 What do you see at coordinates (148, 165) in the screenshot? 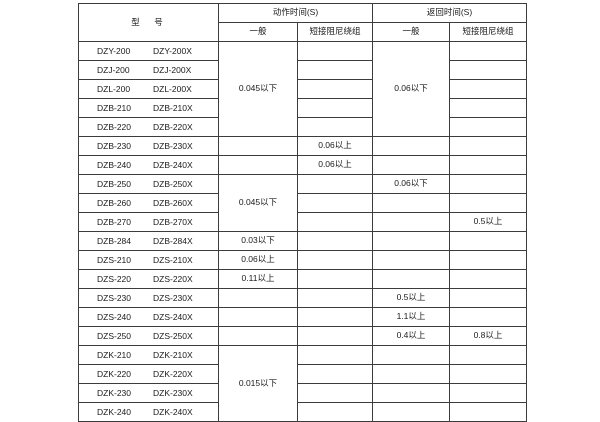
I see `cell-model: DZB-240 DZB-240X` at bounding box center [148, 165].